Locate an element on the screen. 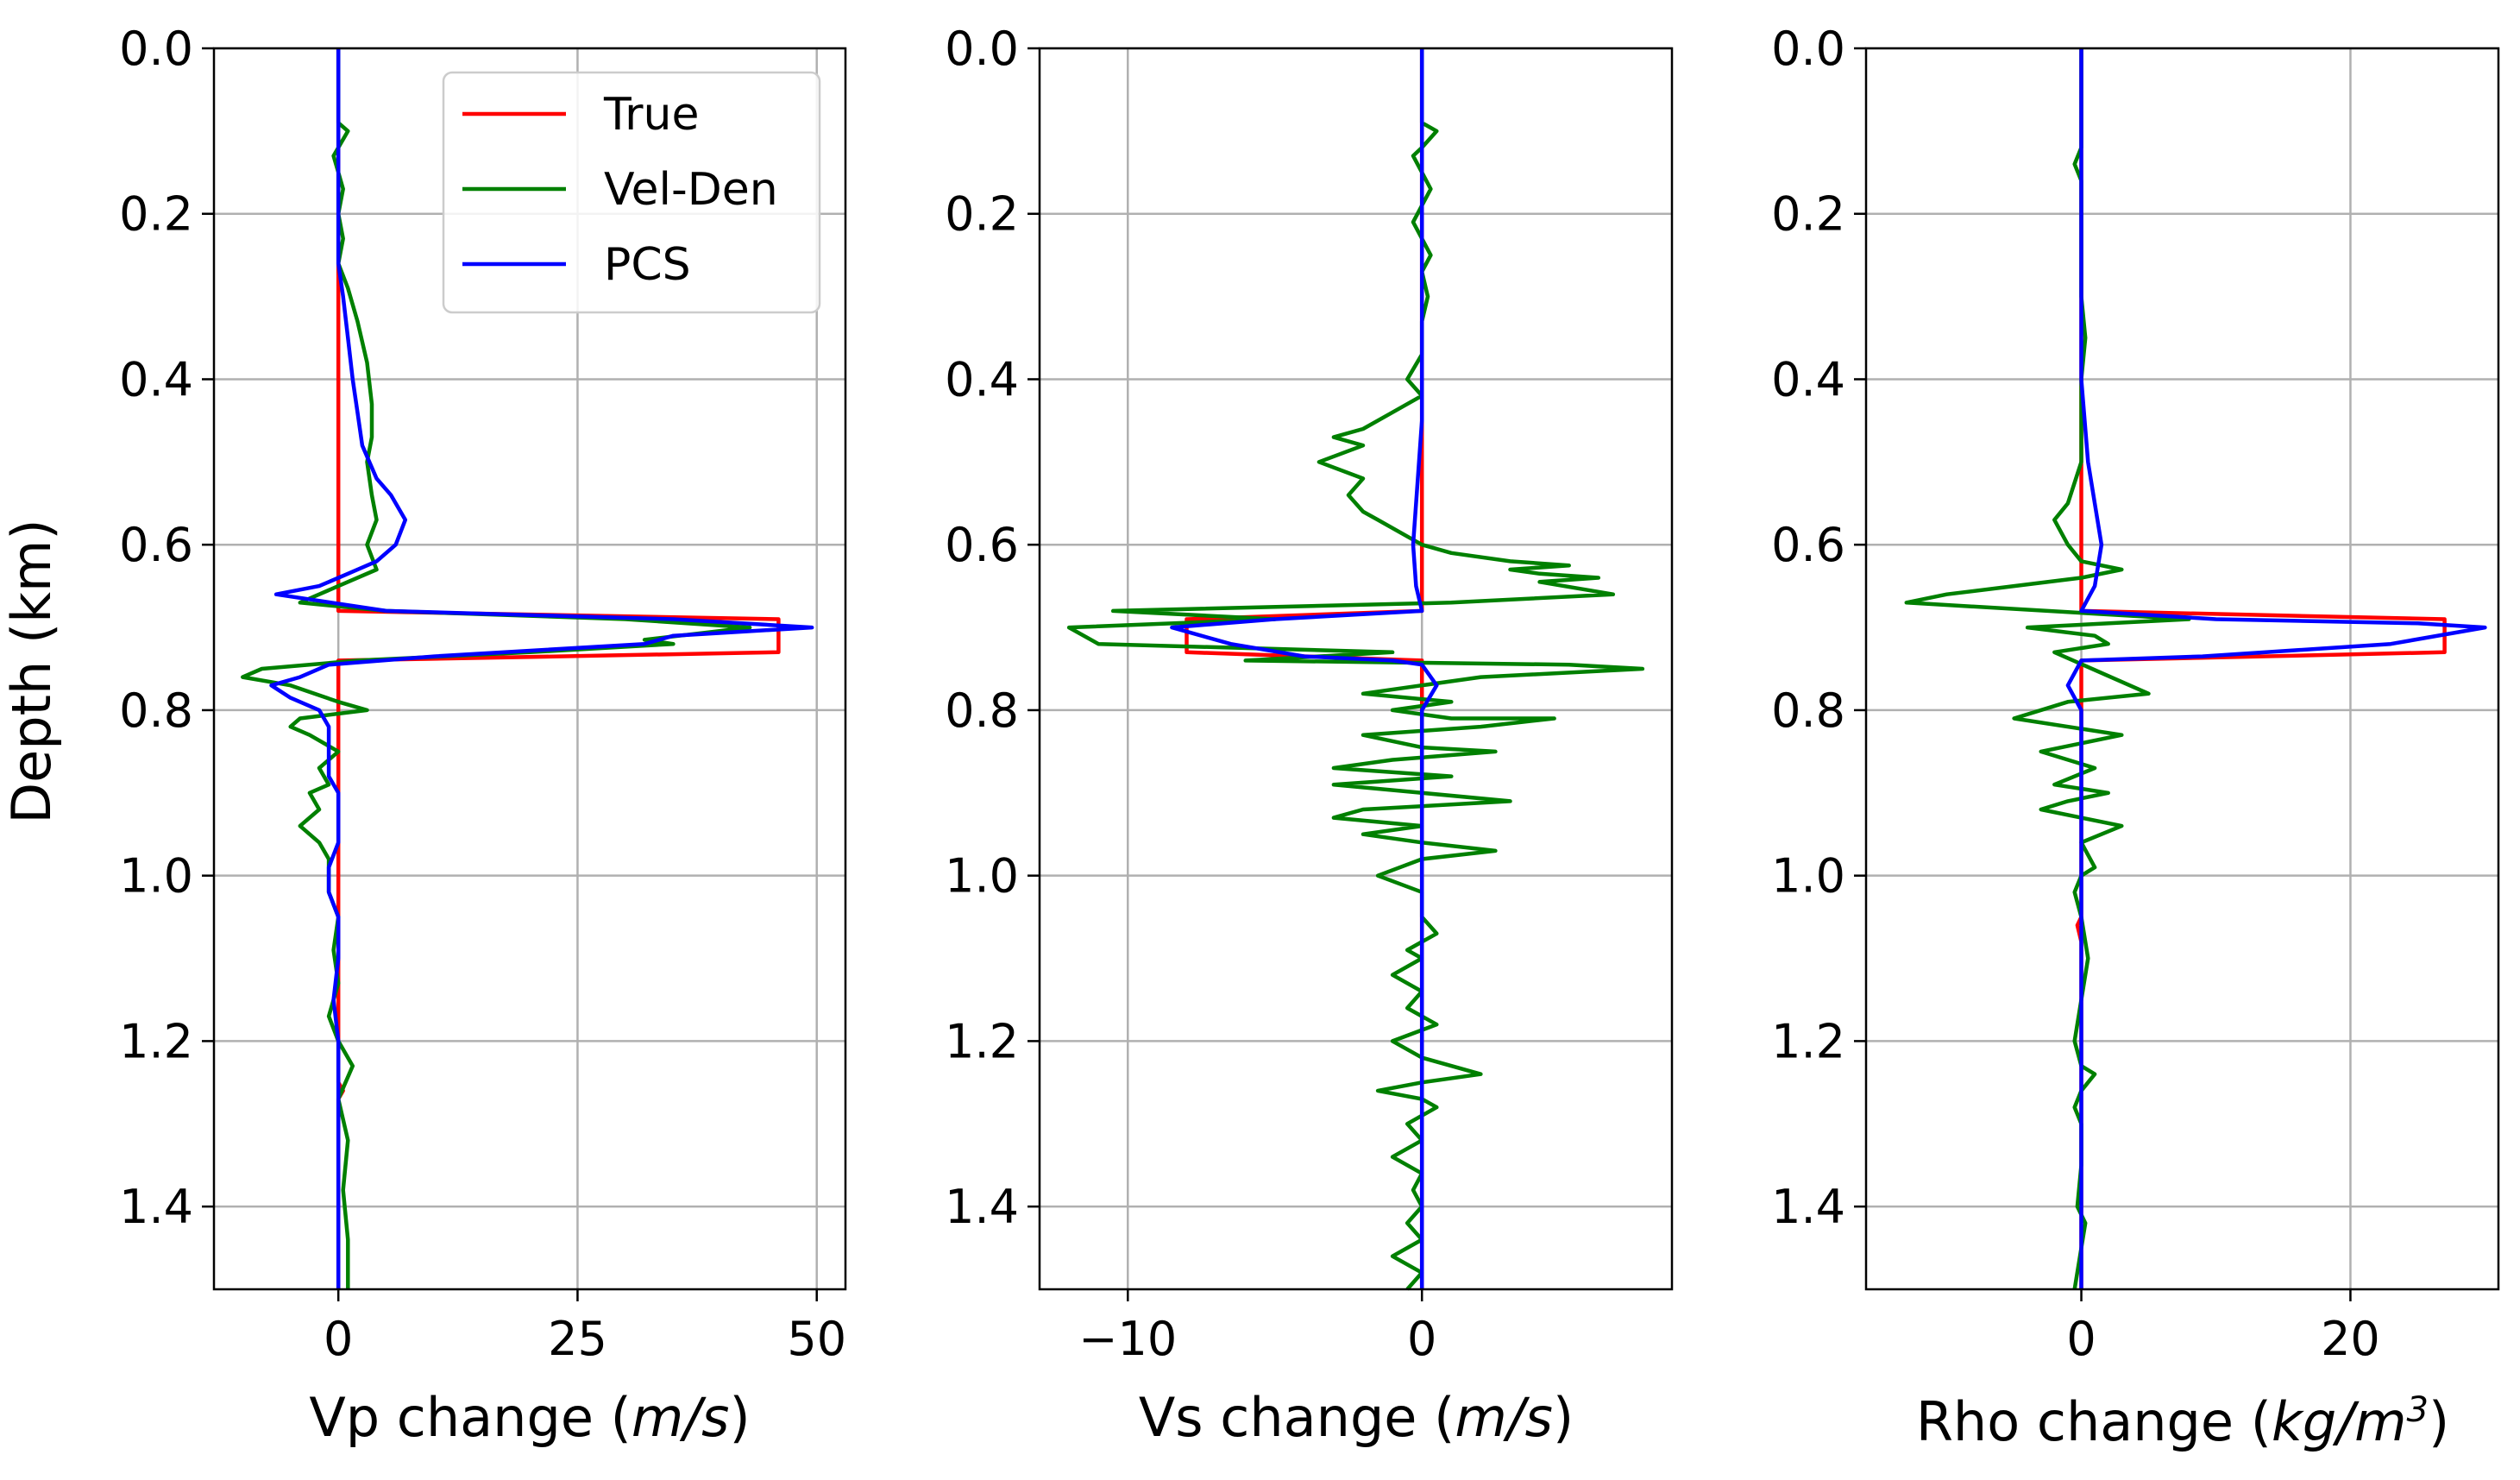 The height and width of the screenshot is (1480, 2520). panel-0-xlabel: Vp change (m/s) is located at coordinates (529, 1417).